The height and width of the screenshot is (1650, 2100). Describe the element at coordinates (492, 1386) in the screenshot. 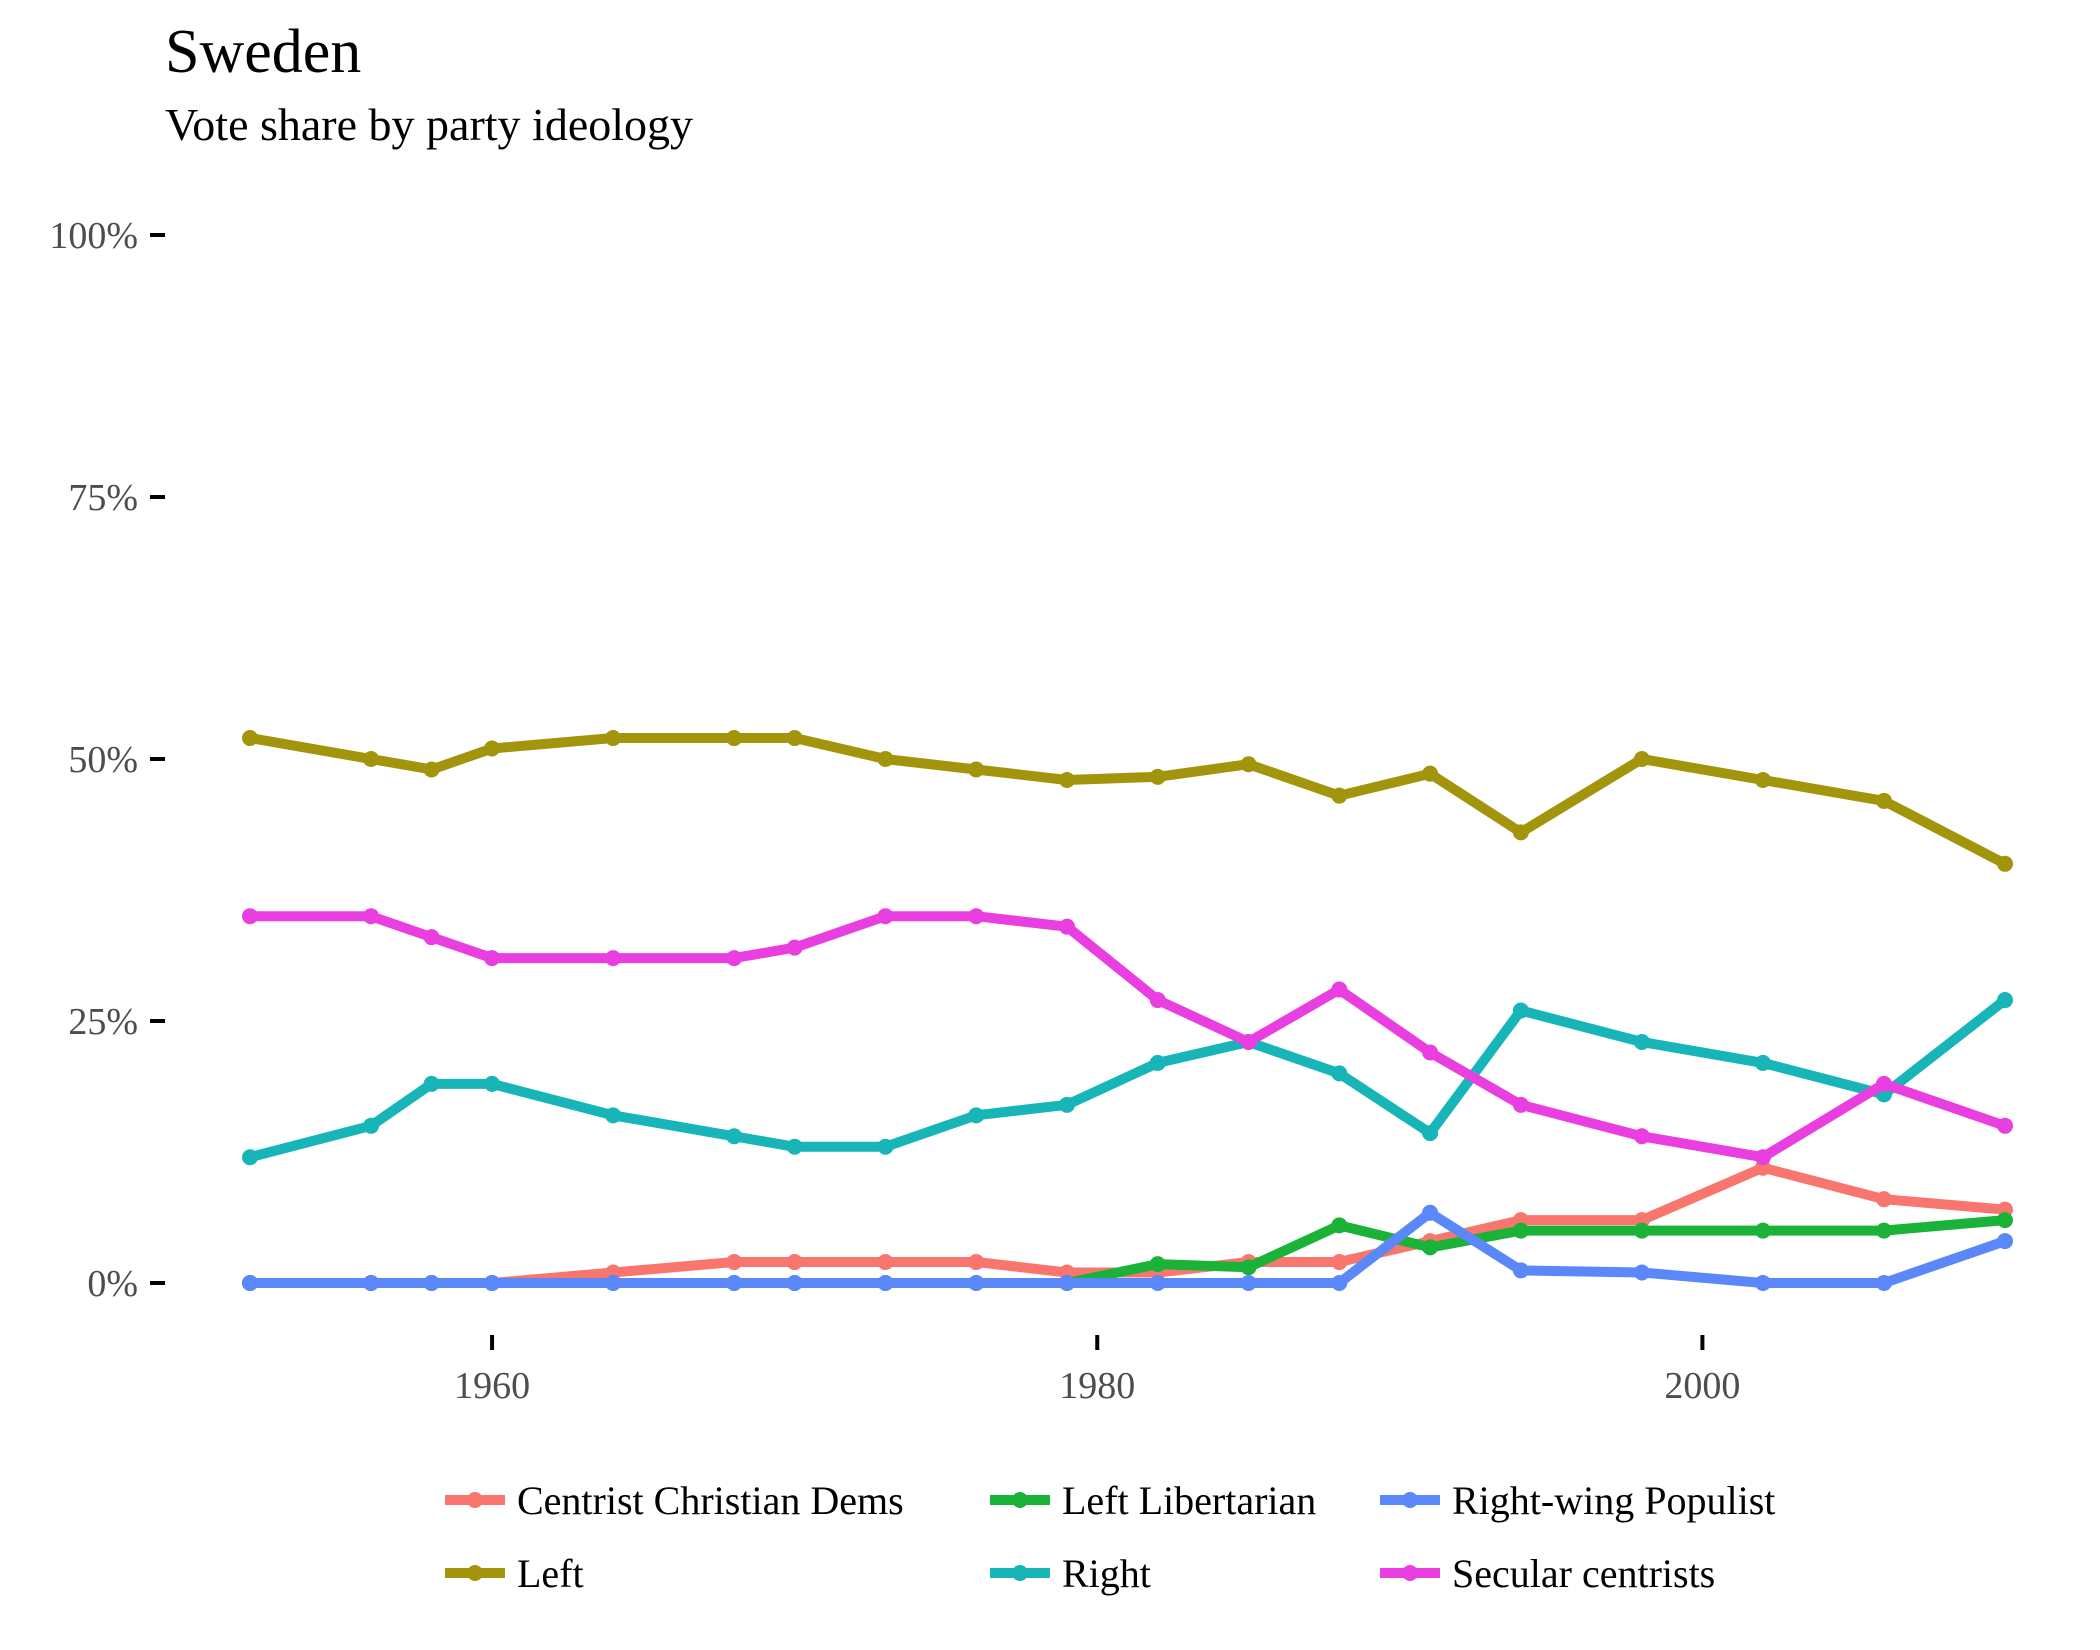

I see `x-tick-label: 1960` at that location.